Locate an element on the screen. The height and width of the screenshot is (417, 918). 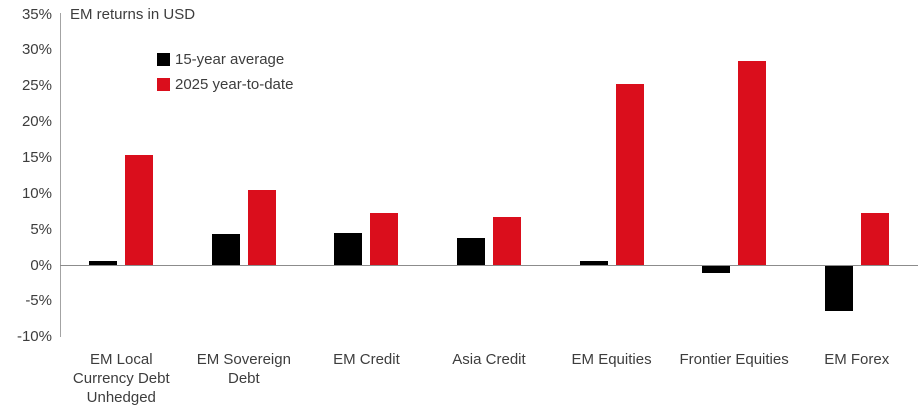
y-axis-tick-label: 15% is located at coordinates (36, 157).